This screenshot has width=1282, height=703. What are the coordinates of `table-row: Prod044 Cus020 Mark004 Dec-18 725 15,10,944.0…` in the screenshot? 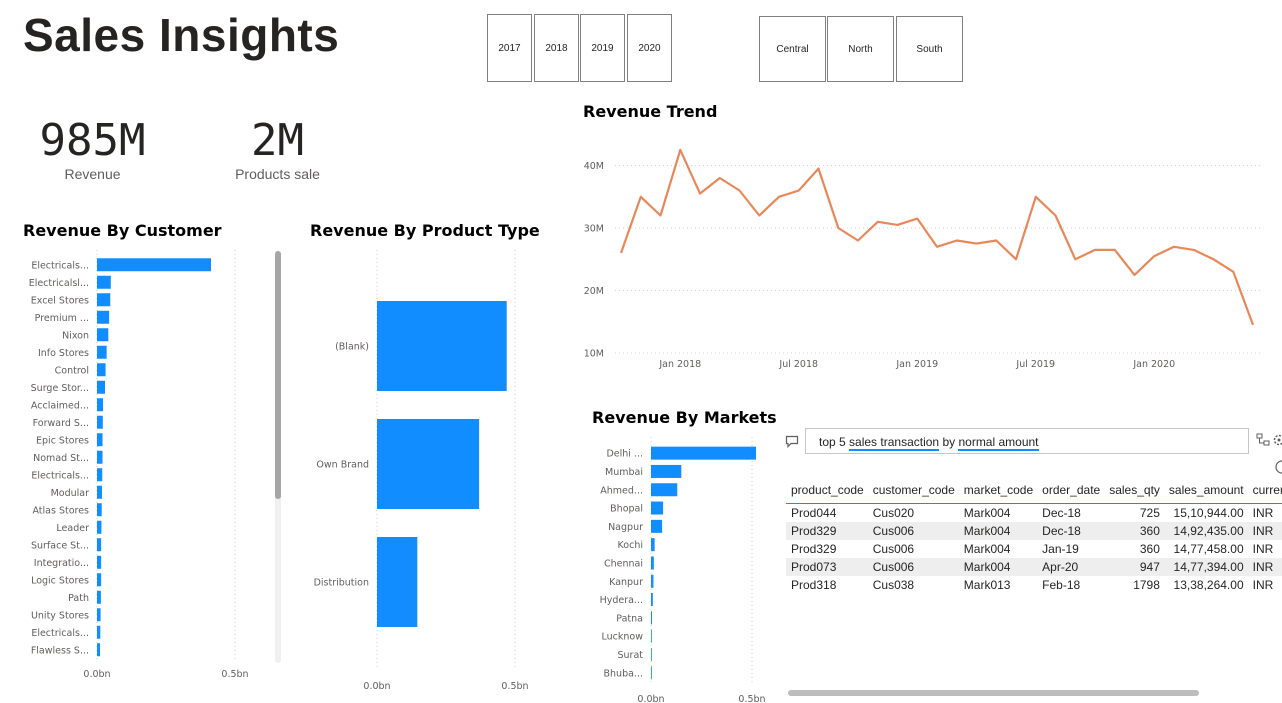 It's located at (1034, 513).